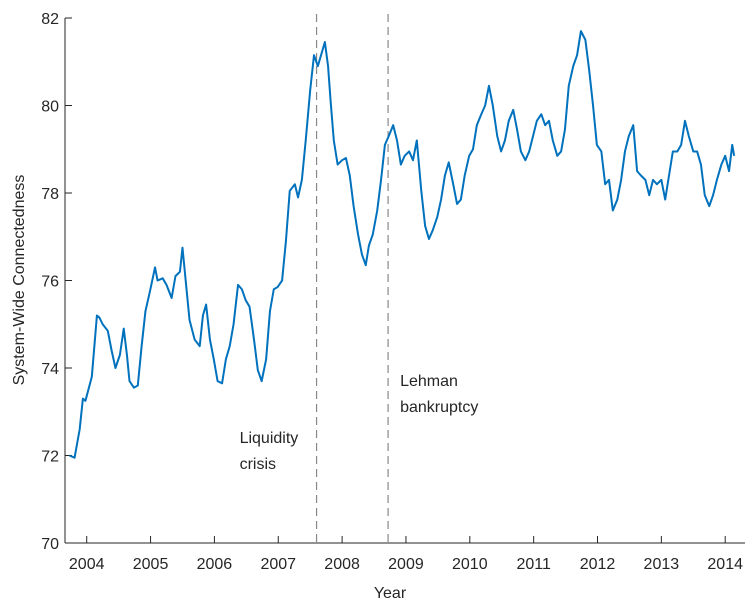  I want to click on x-tick-label: 2004, so click(87, 564).